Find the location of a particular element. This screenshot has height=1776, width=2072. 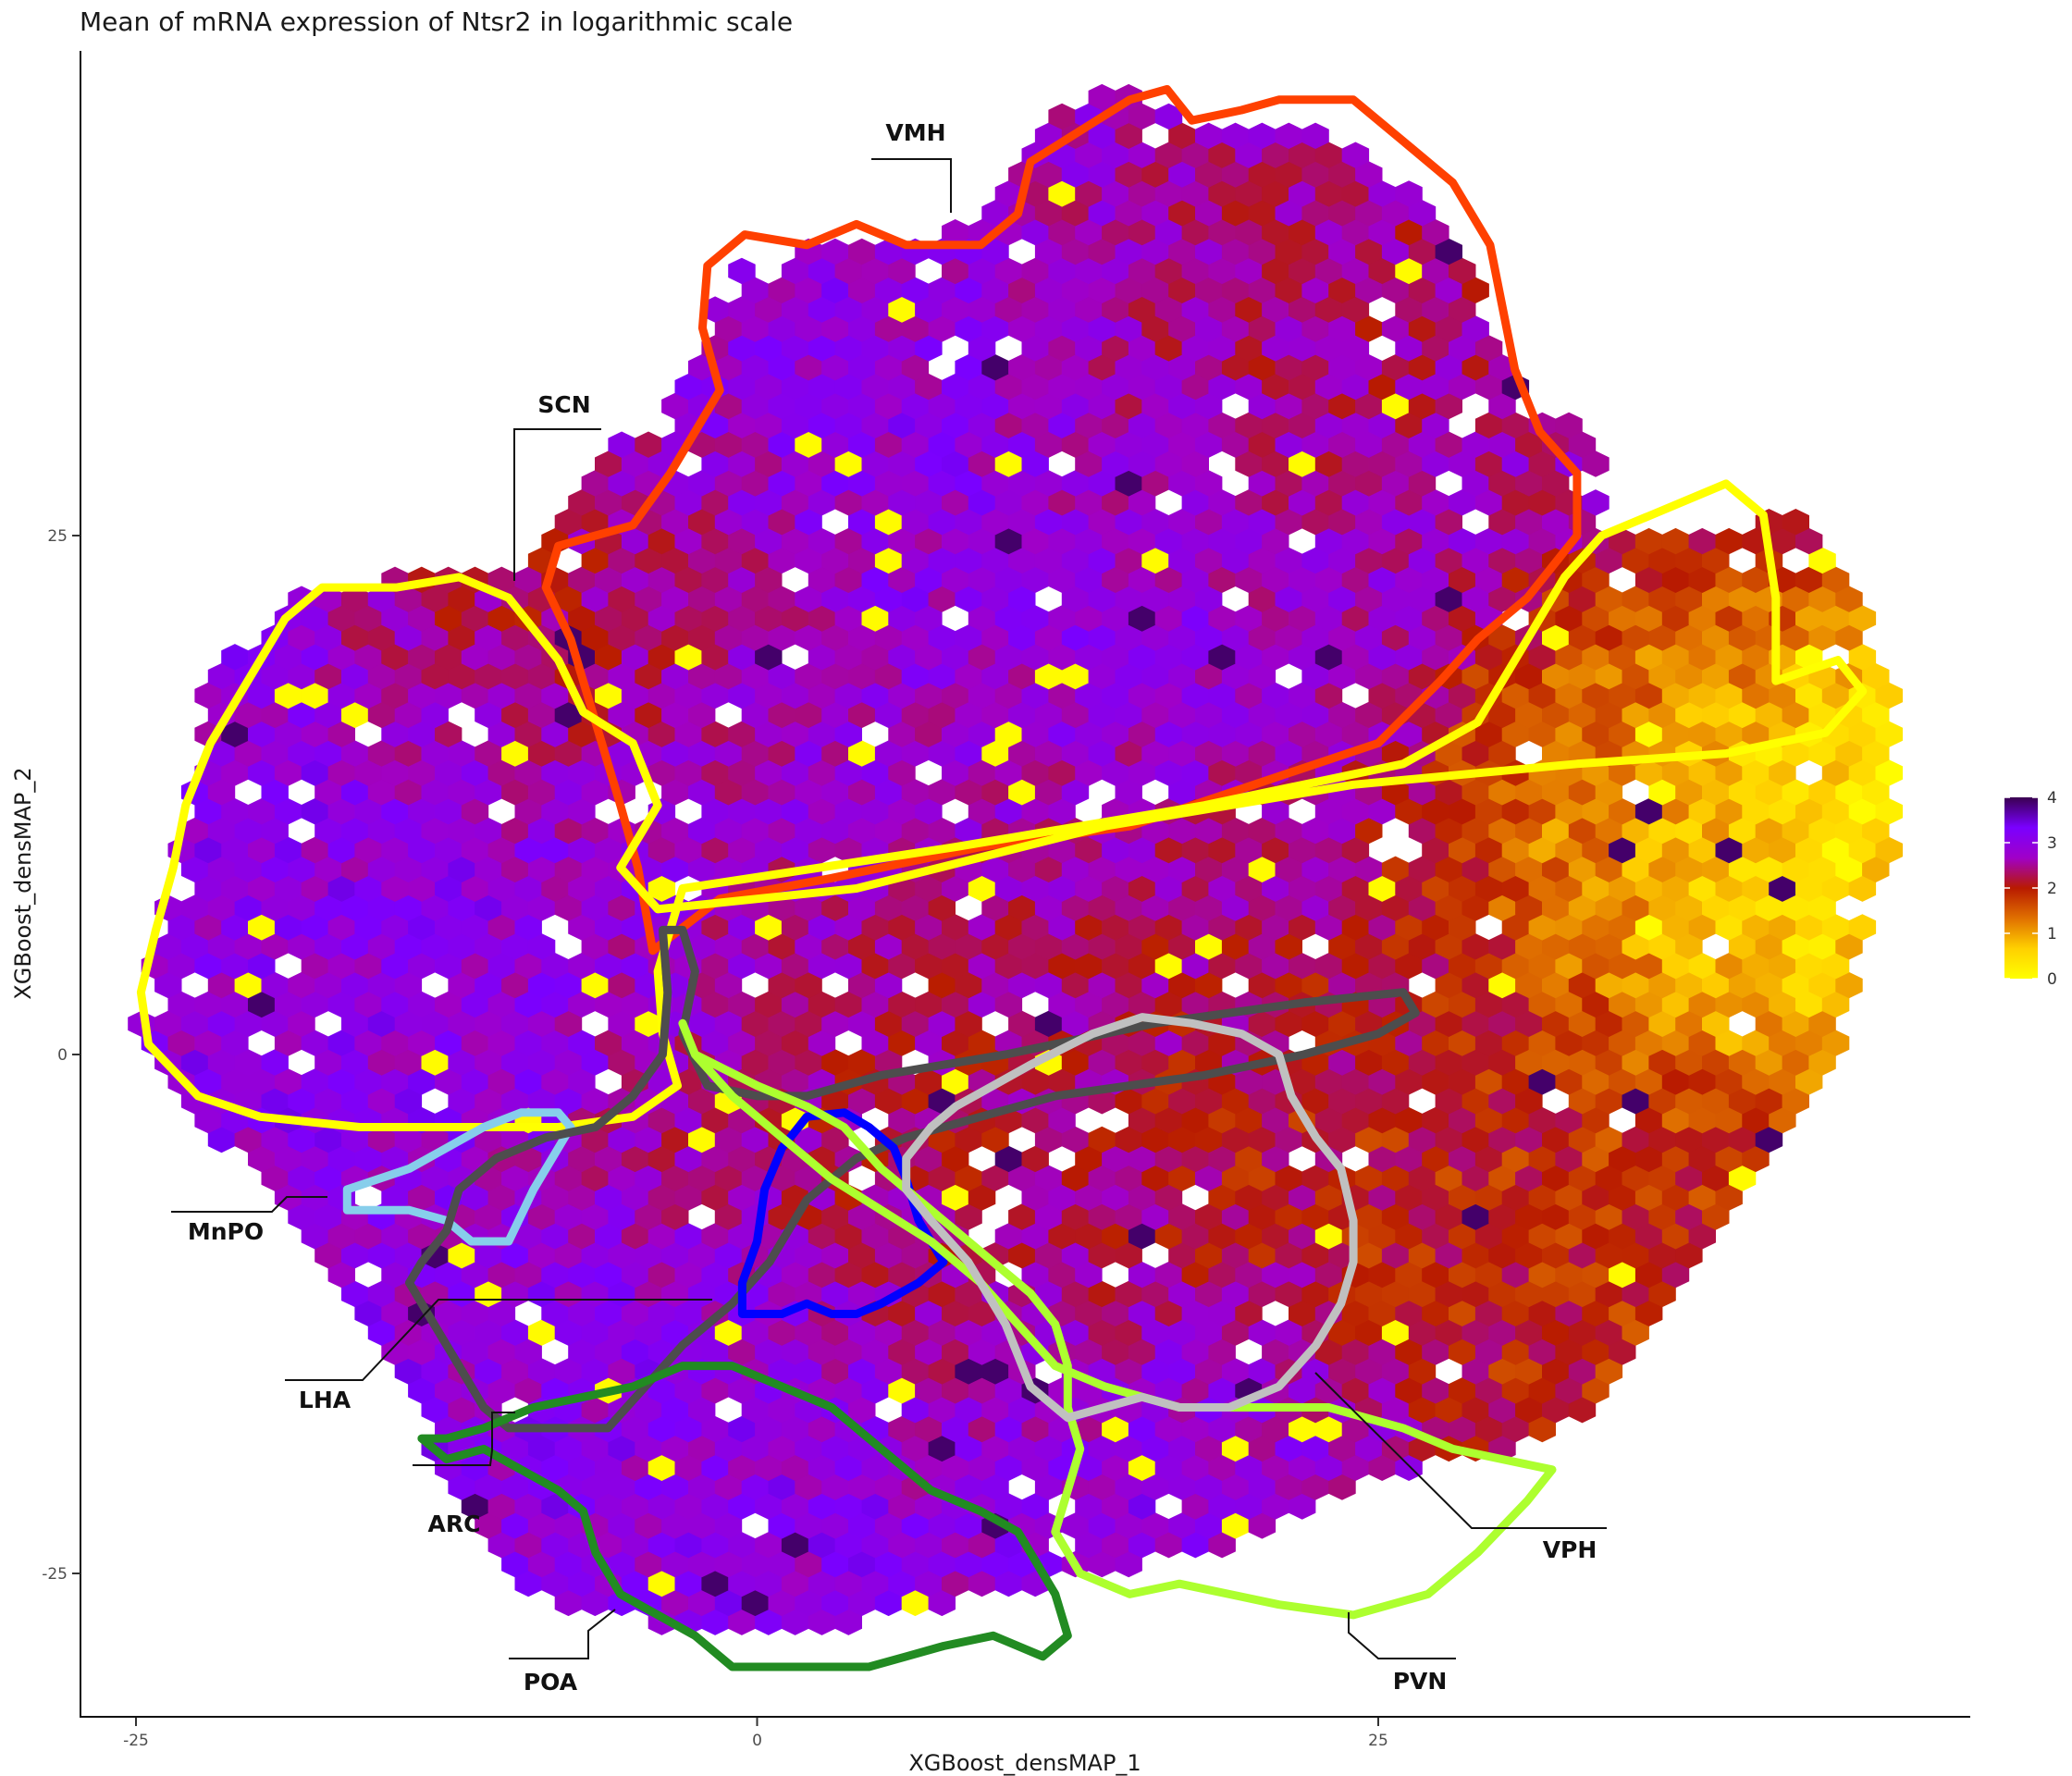

x-tick-label: 25 is located at coordinates (1378, 1741).